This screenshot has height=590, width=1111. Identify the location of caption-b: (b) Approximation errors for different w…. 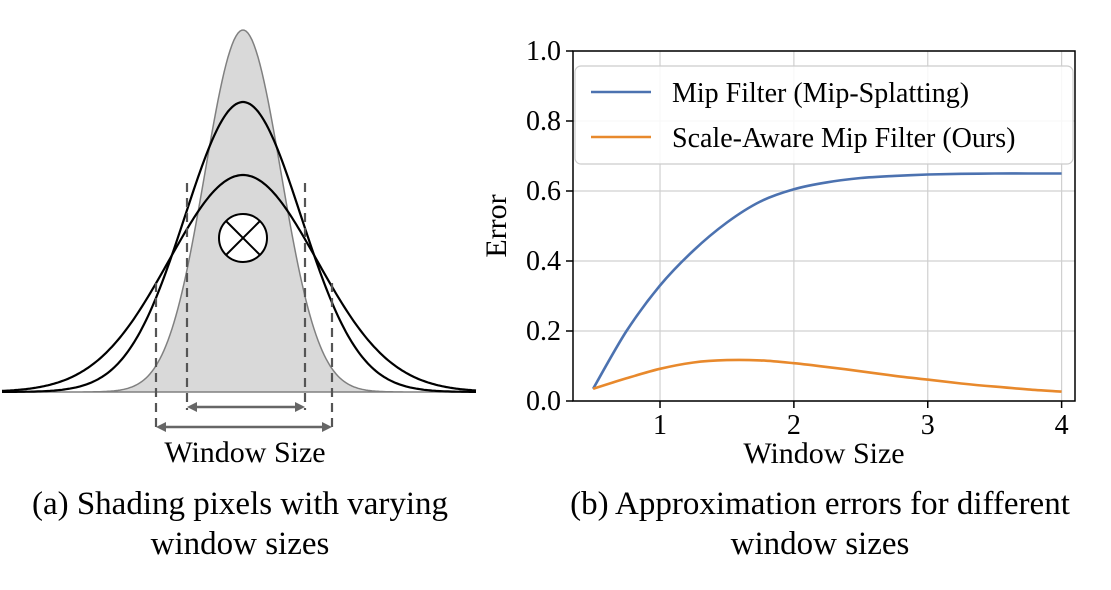
(820, 524).